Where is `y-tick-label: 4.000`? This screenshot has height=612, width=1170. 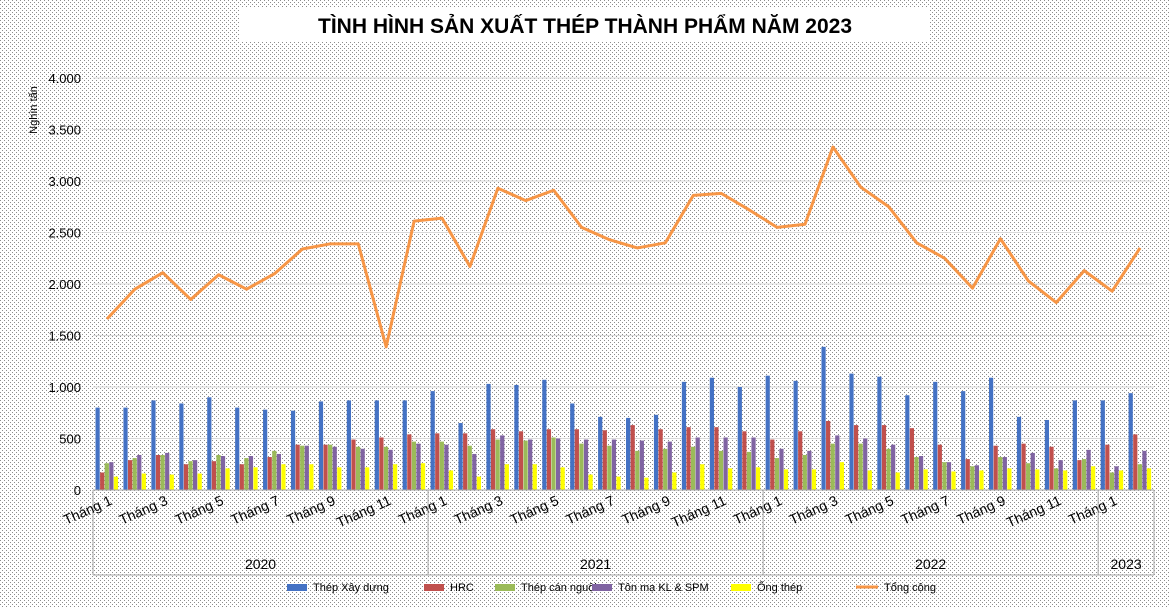
y-tick-label: 4.000 is located at coordinates (64, 78).